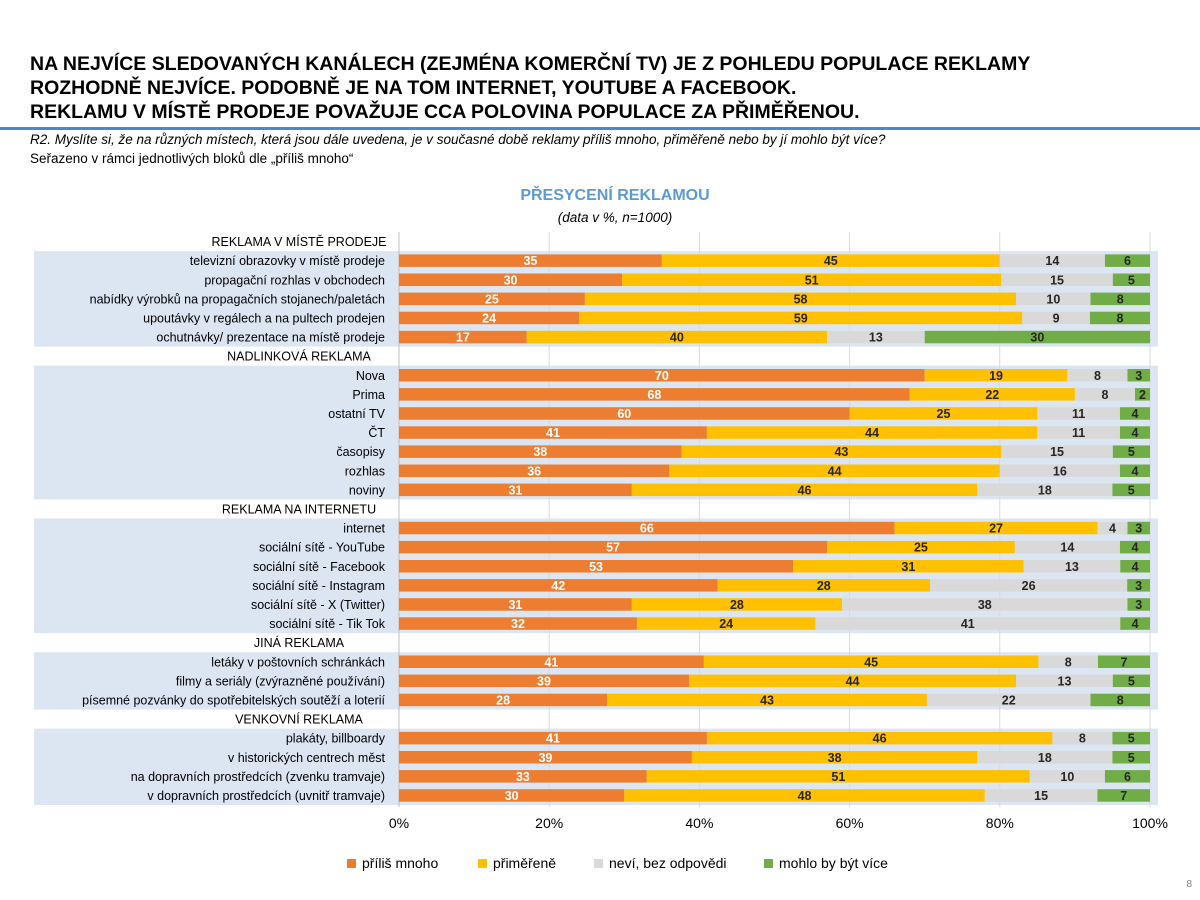  I want to click on data-label: 32, so click(518, 624).